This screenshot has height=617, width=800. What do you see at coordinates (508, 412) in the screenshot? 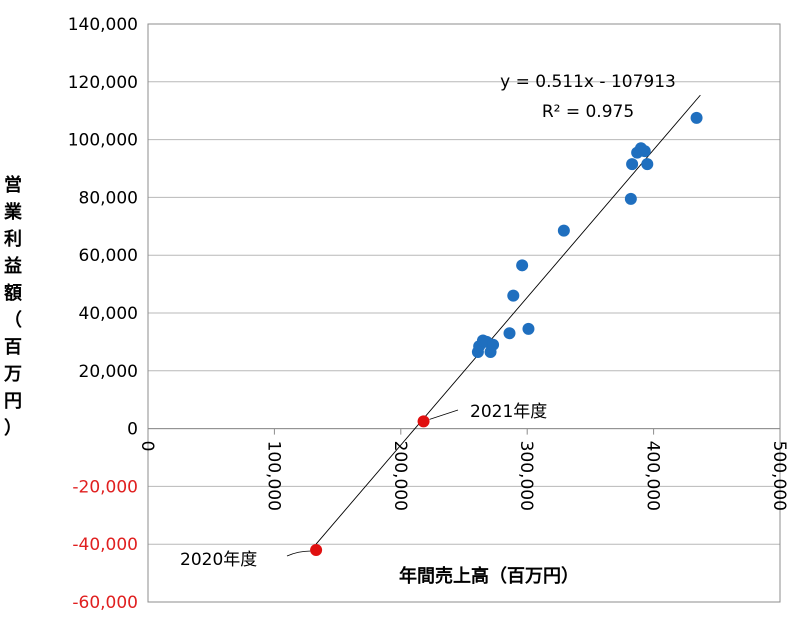
I see `annotation-label: 2021年度` at bounding box center [508, 412].